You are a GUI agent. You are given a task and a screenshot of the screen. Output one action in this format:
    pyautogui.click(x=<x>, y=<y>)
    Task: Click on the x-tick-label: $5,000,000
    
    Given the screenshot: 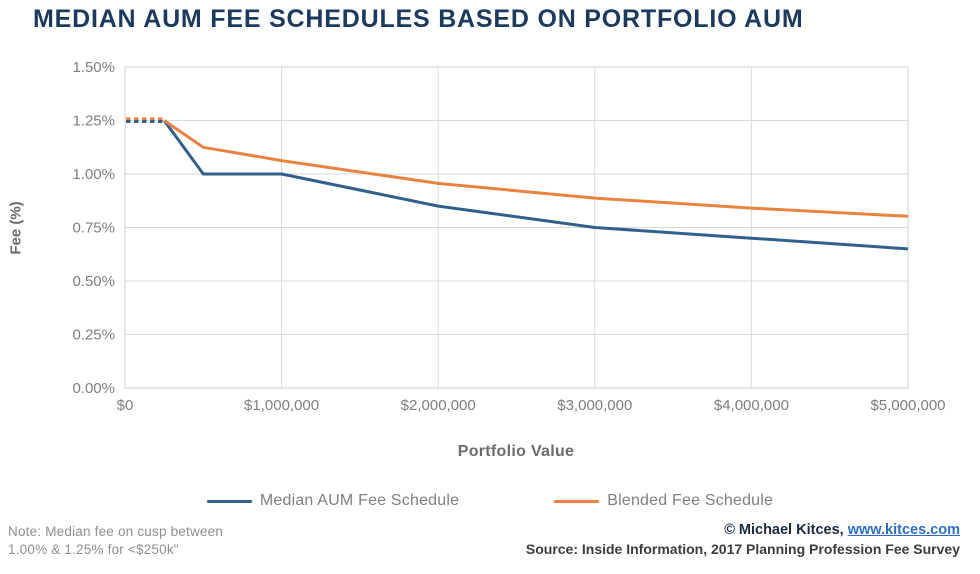 What is the action you would take?
    pyautogui.click(x=907, y=405)
    